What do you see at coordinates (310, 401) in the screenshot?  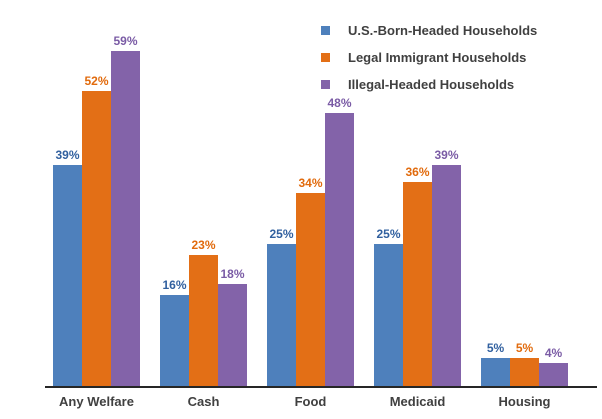 I see `x-axis-label-food: Food` at bounding box center [310, 401].